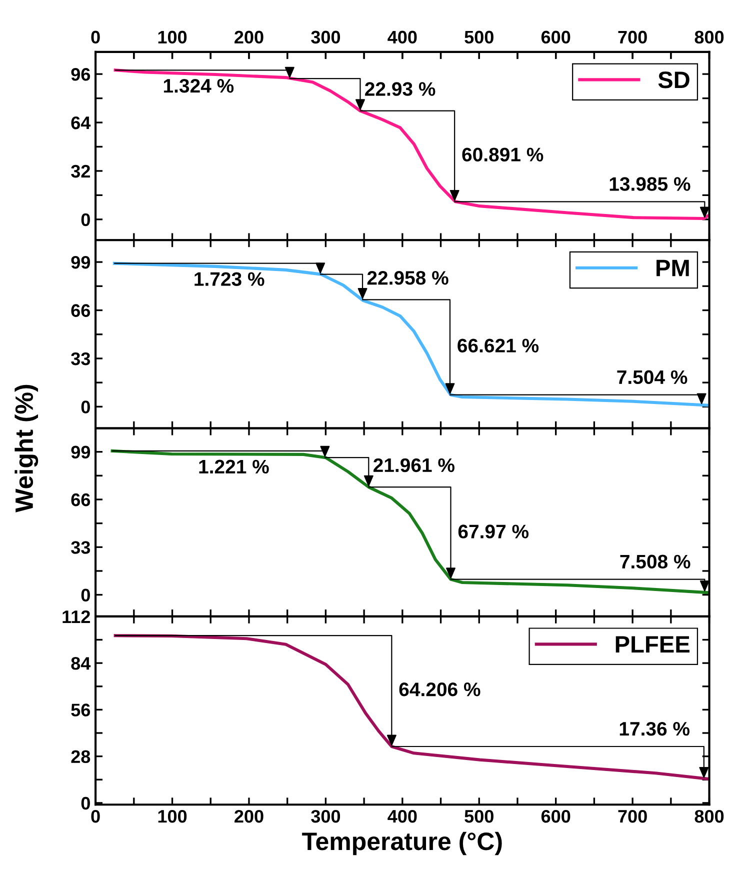 Image resolution: width=735 pixels, height=896 pixels. Describe the element at coordinates (407, 278) in the screenshot. I see `annotation: 22.958 %` at that location.